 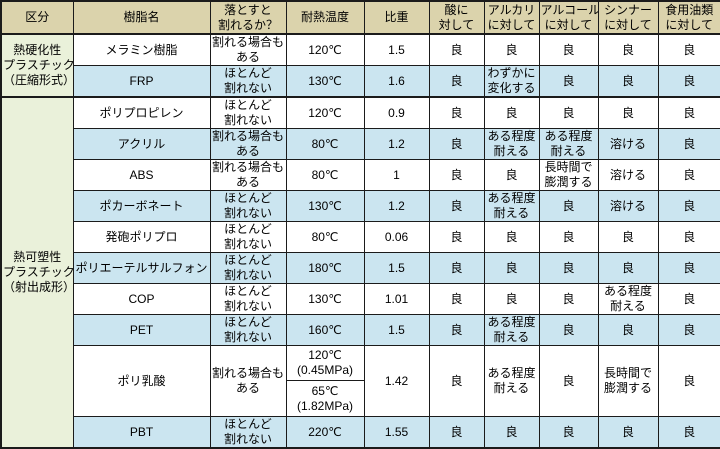 I want to click on cell-gravity: 1.5, so click(x=396, y=330).